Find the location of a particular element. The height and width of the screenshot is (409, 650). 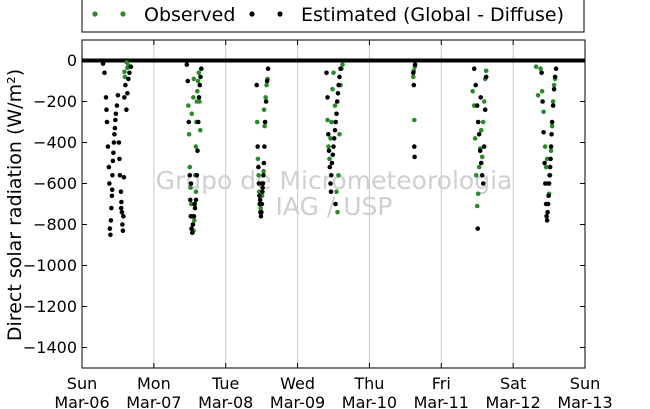

x-tick-date-label: Mar-13 is located at coordinates (584, 401).